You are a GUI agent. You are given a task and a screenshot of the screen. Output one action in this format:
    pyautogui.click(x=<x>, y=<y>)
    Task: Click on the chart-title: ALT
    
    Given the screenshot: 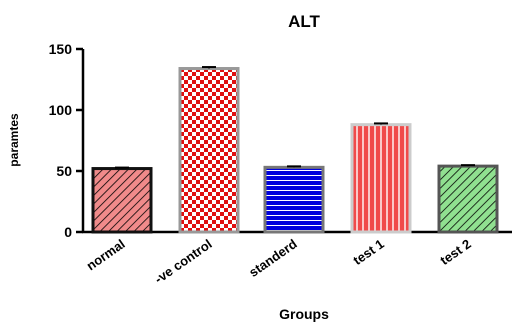 What is the action you would take?
    pyautogui.click(x=304, y=21)
    